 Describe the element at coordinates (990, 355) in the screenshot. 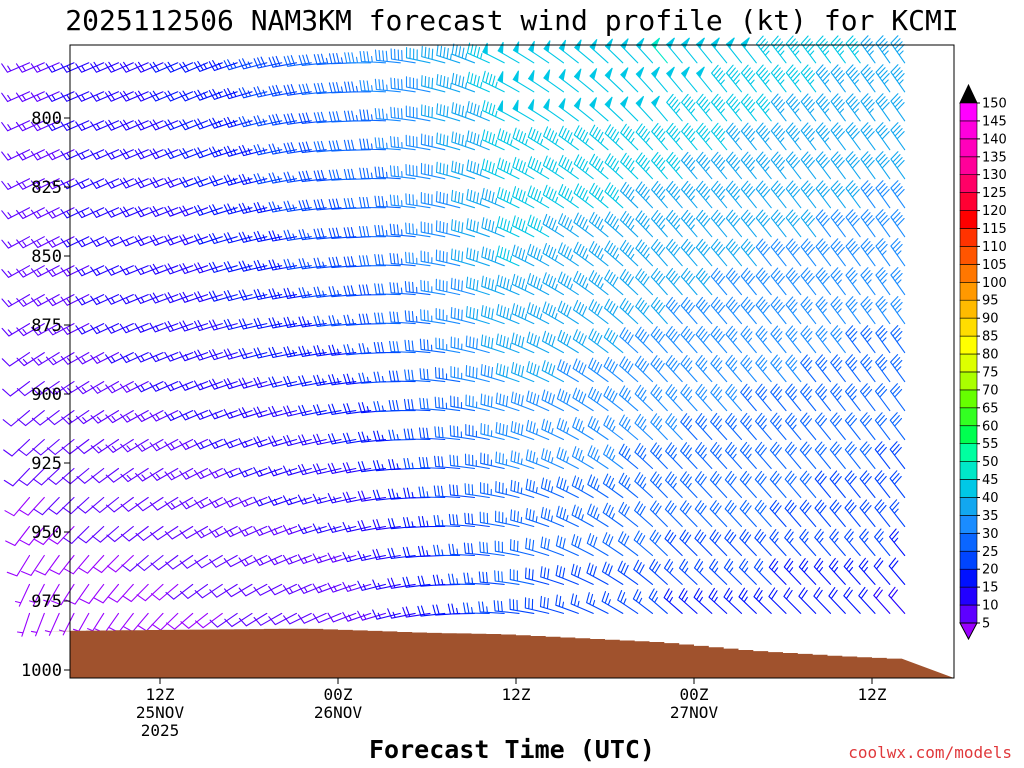

I see `colorbar-label: 80` at that location.